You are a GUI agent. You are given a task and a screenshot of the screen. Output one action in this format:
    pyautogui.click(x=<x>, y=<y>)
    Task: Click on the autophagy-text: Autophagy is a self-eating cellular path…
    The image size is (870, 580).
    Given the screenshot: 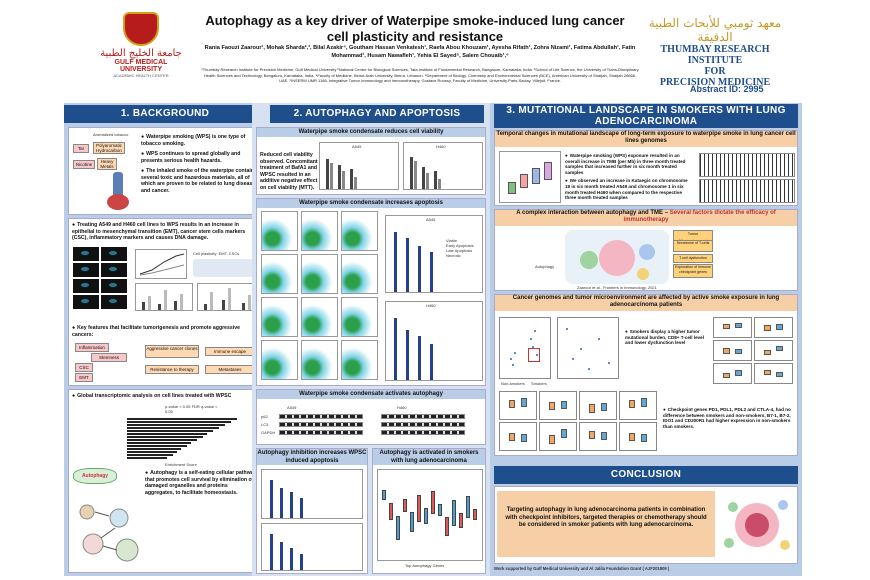 What is the action you would take?
    pyautogui.click(x=201, y=483)
    